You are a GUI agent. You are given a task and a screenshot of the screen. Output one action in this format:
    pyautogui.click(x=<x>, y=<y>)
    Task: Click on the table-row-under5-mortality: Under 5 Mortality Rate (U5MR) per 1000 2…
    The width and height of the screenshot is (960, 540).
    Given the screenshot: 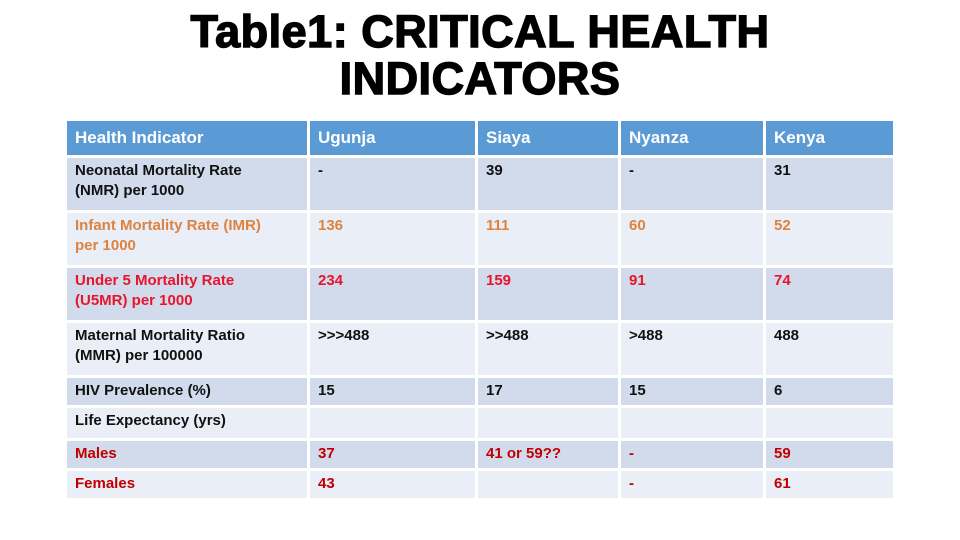 What is the action you would take?
    pyautogui.click(x=480, y=294)
    